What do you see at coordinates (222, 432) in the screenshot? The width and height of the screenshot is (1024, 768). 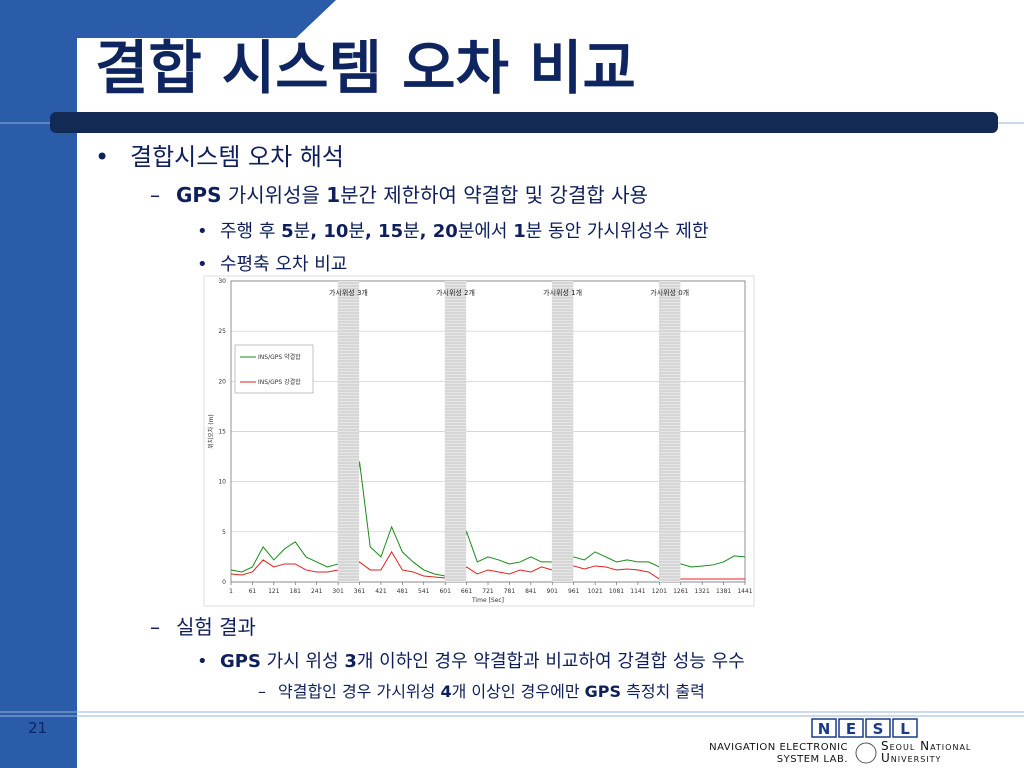 I see `y-tick-label: 15` at bounding box center [222, 432].